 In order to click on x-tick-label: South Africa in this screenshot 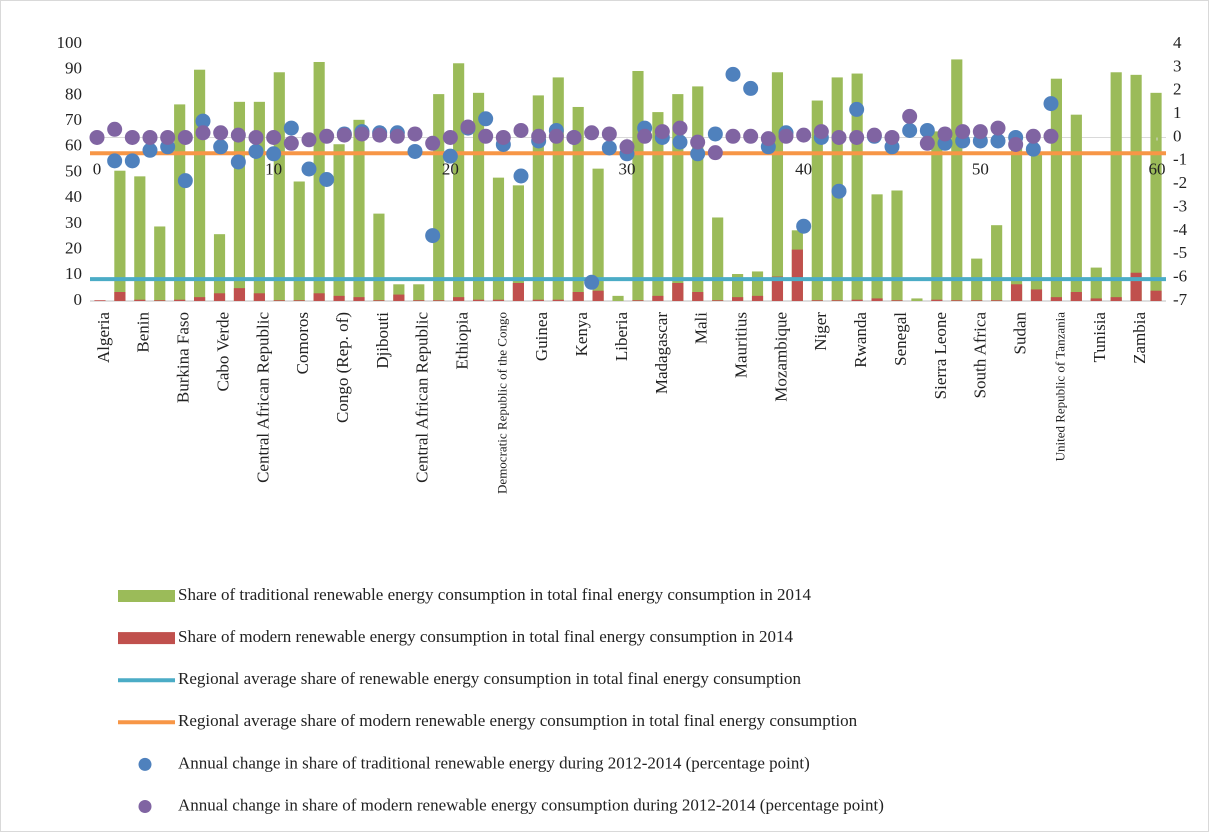, I will do `click(980, 355)`.